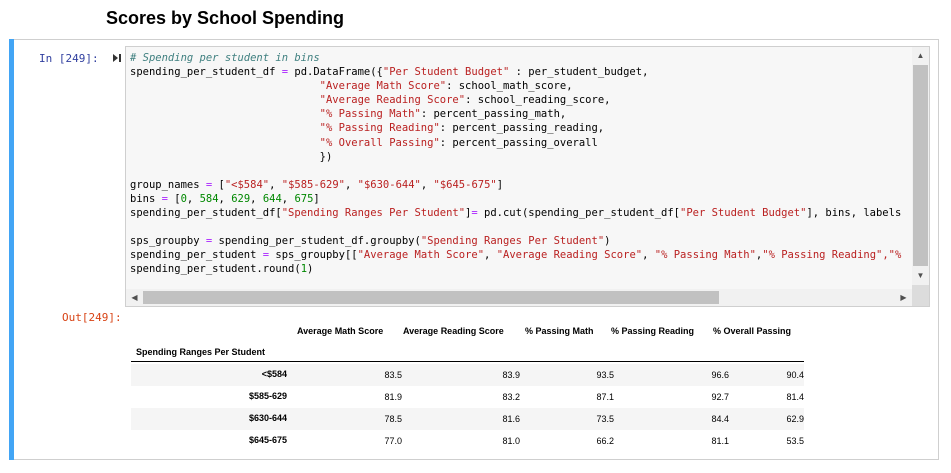  I want to click on table-cell: 78.5, so click(393, 419).